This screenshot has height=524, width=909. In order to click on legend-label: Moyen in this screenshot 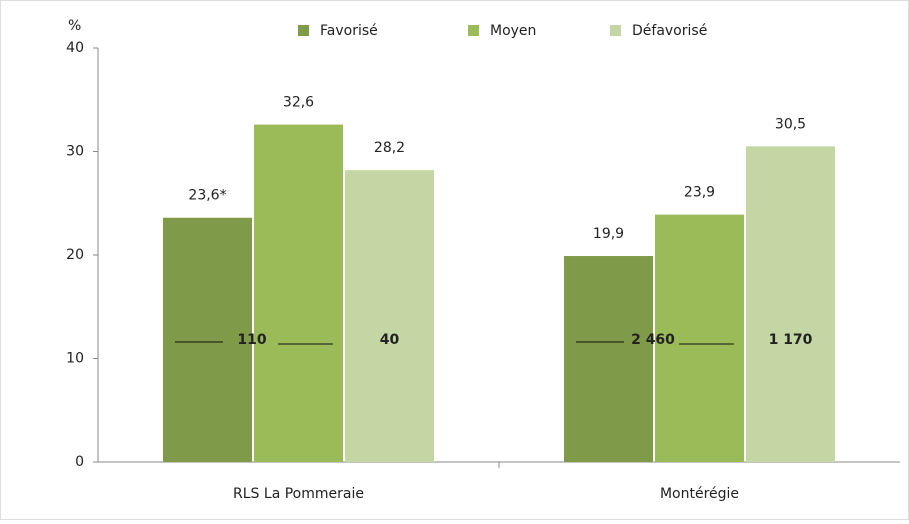, I will do `click(513, 31)`.